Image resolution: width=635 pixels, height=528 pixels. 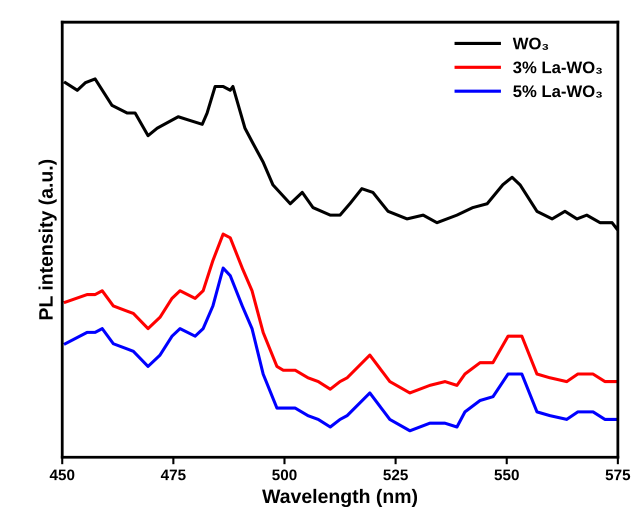 I want to click on x-tick-label: 575, so click(x=618, y=475).